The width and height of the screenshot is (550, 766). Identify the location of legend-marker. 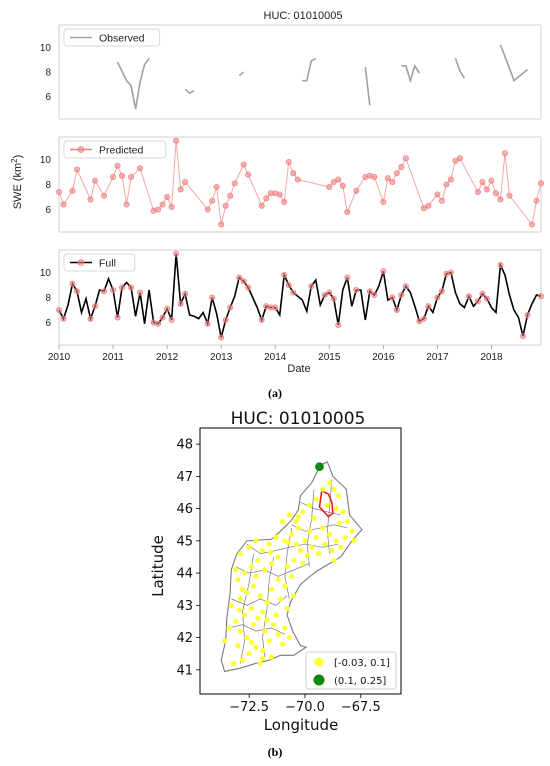
(81, 262).